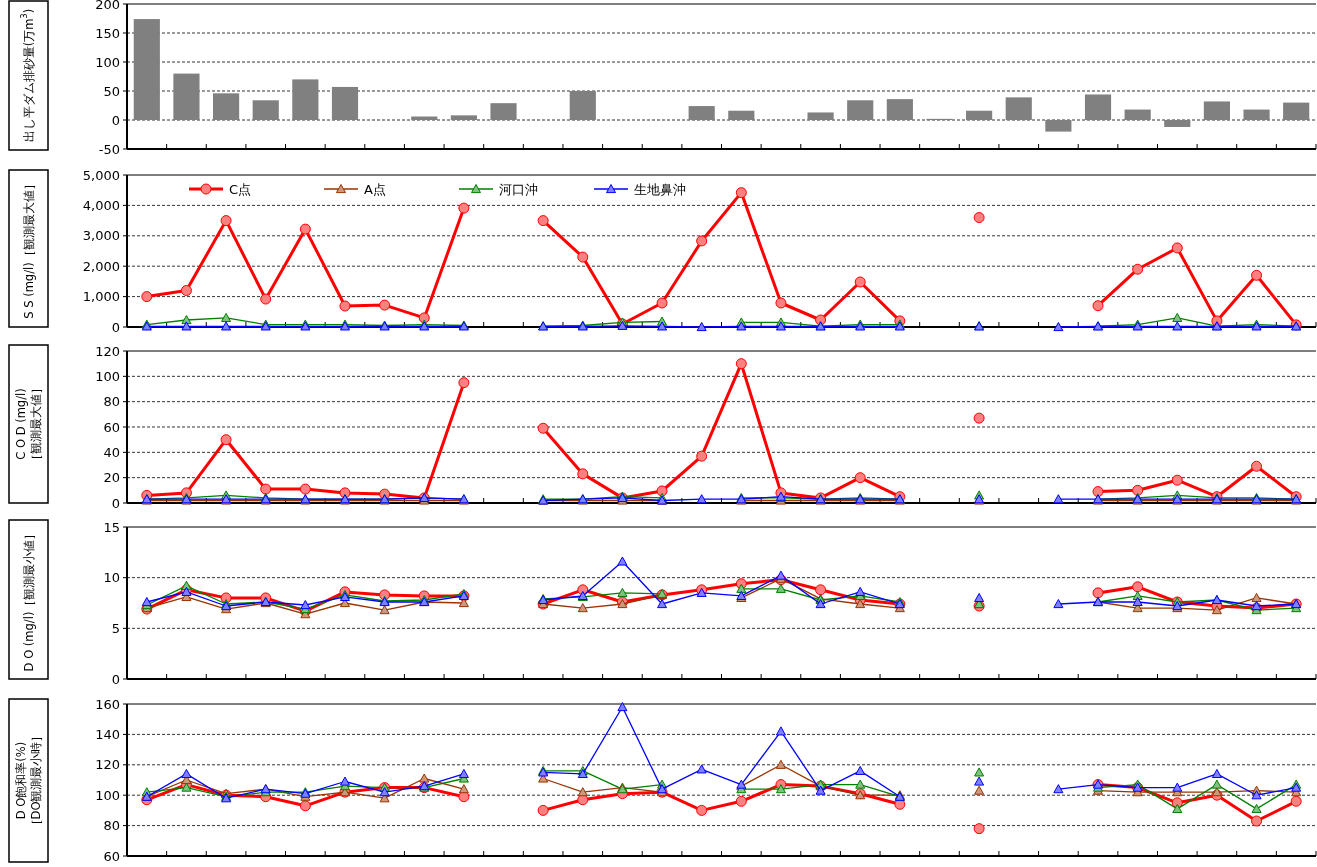  I want to click on legend-label: 生地鼻沖, so click(660, 189).